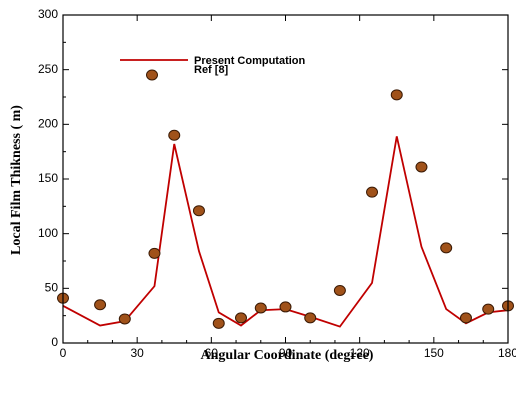  Describe the element at coordinates (137, 353) in the screenshot. I see `x-tick-label: 30` at that location.